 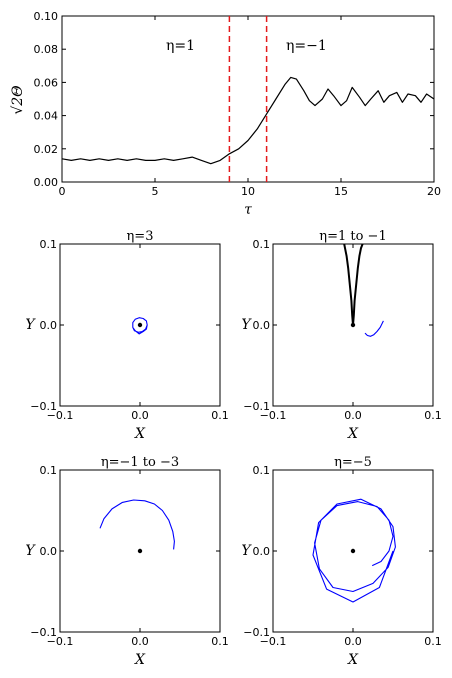 I want to click on y-tick-label: 0.06, so click(x=46, y=82).